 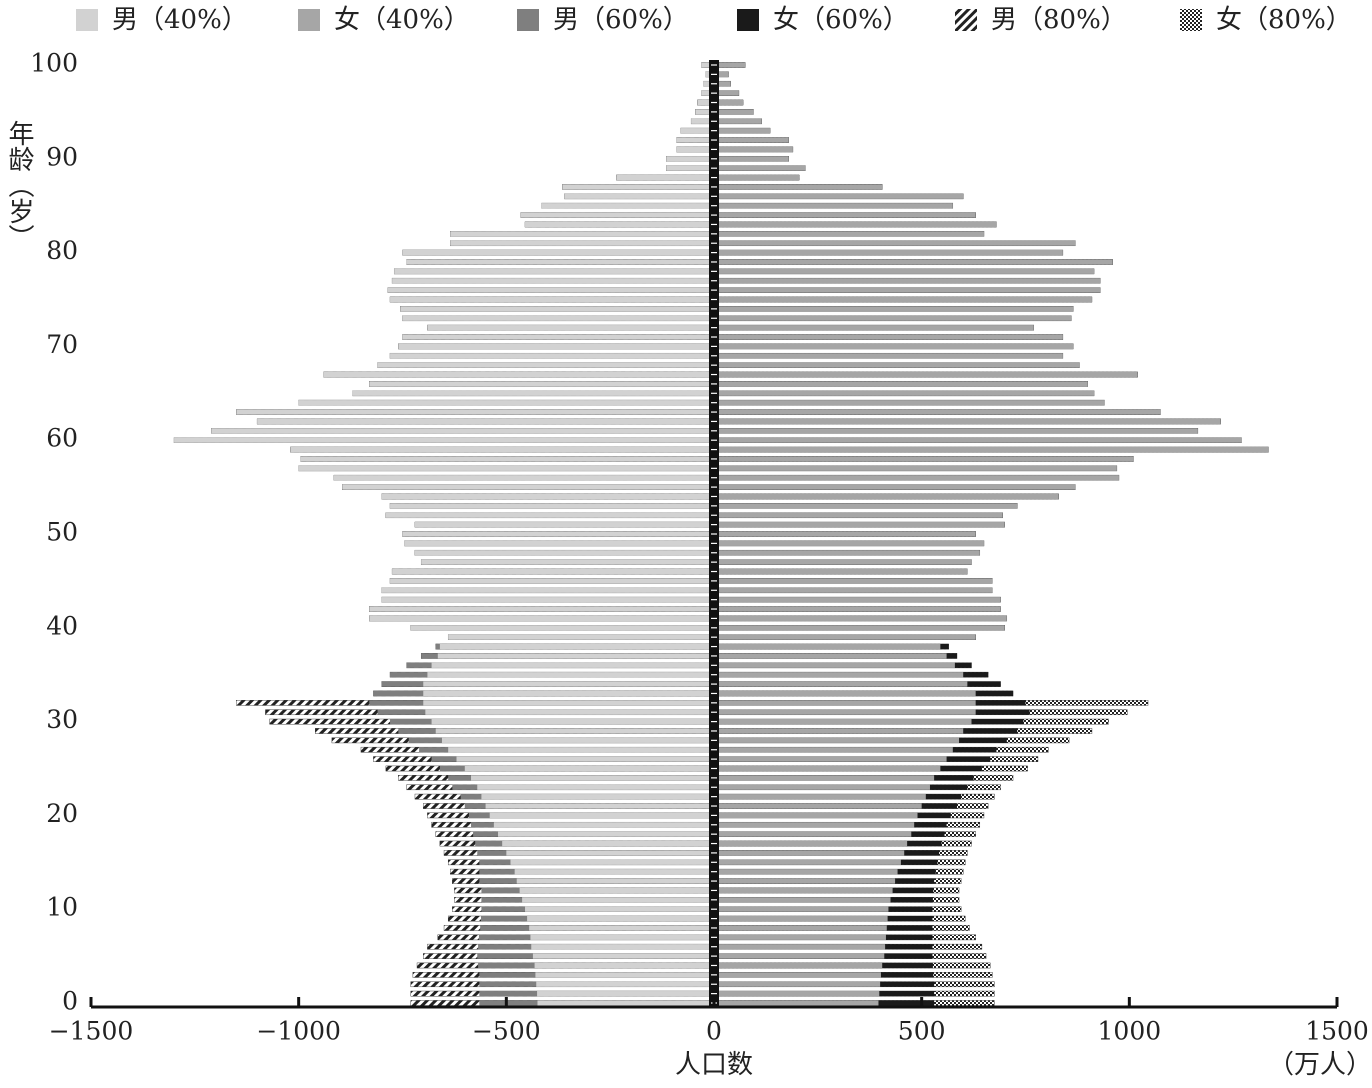 I want to click on legend-swatch, so click(x=87, y=20).